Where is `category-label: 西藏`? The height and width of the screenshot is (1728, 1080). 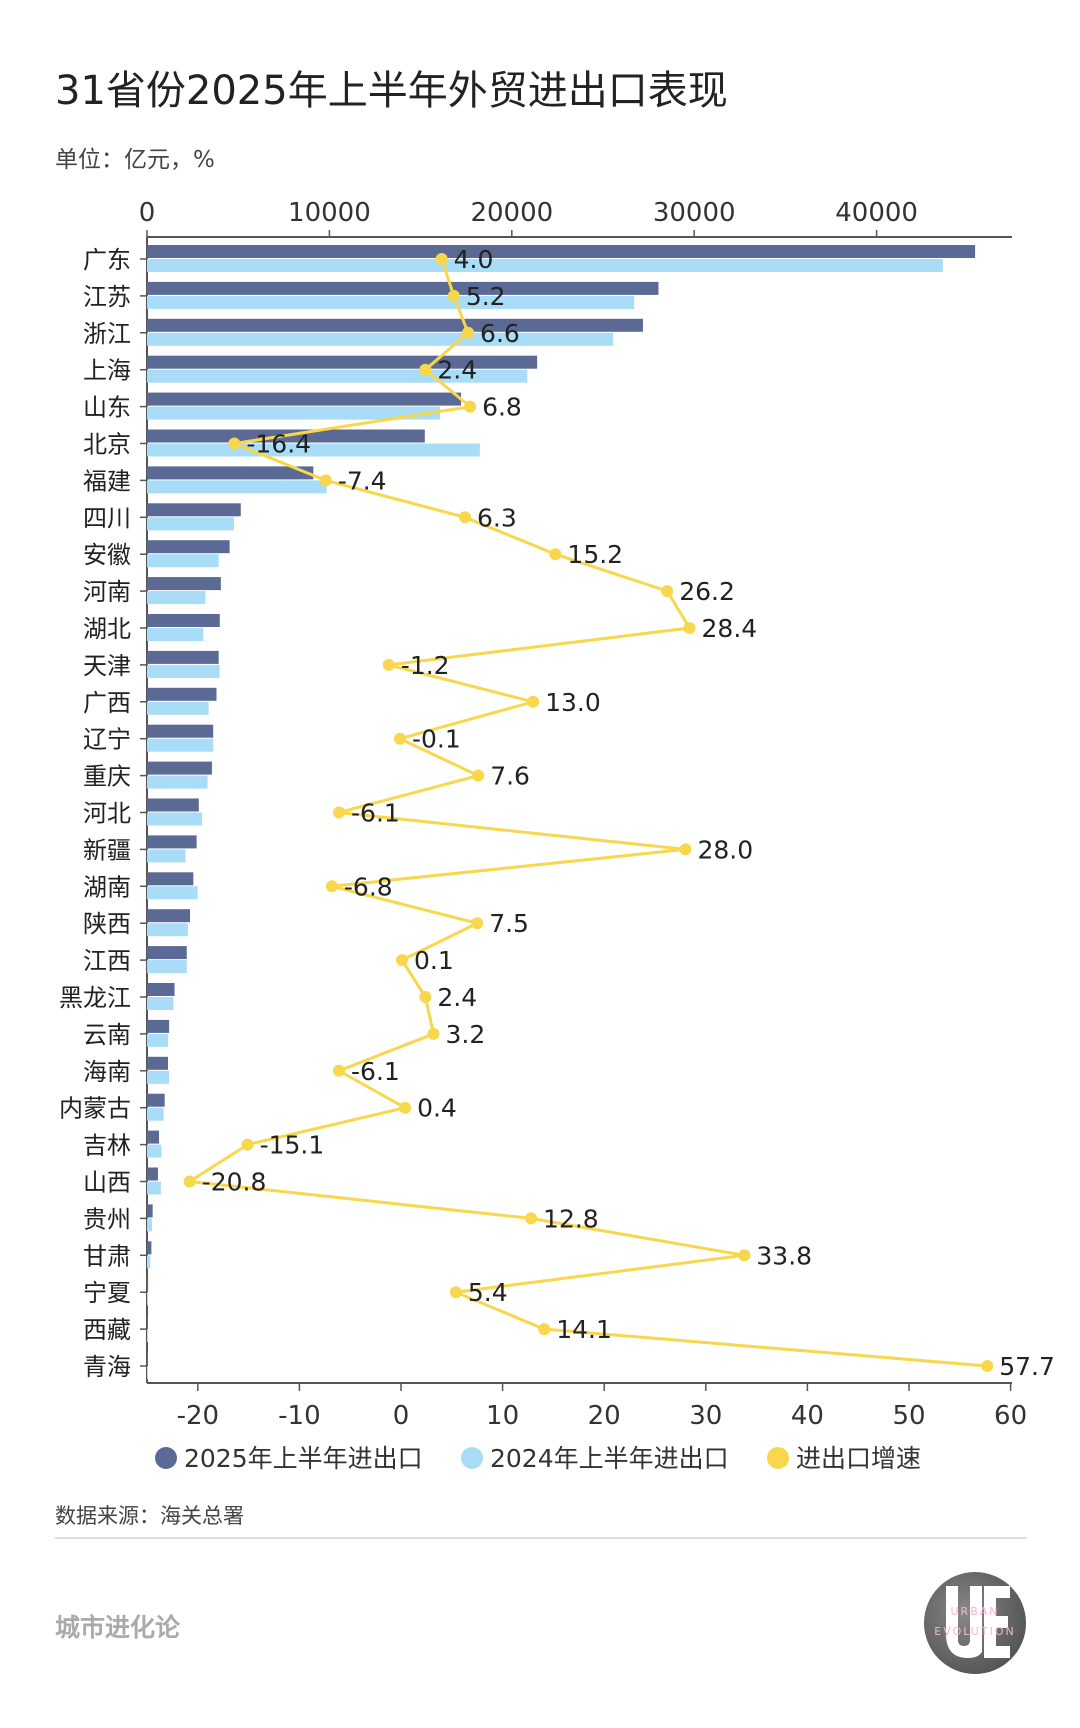 category-label: 西藏 is located at coordinates (107, 1330).